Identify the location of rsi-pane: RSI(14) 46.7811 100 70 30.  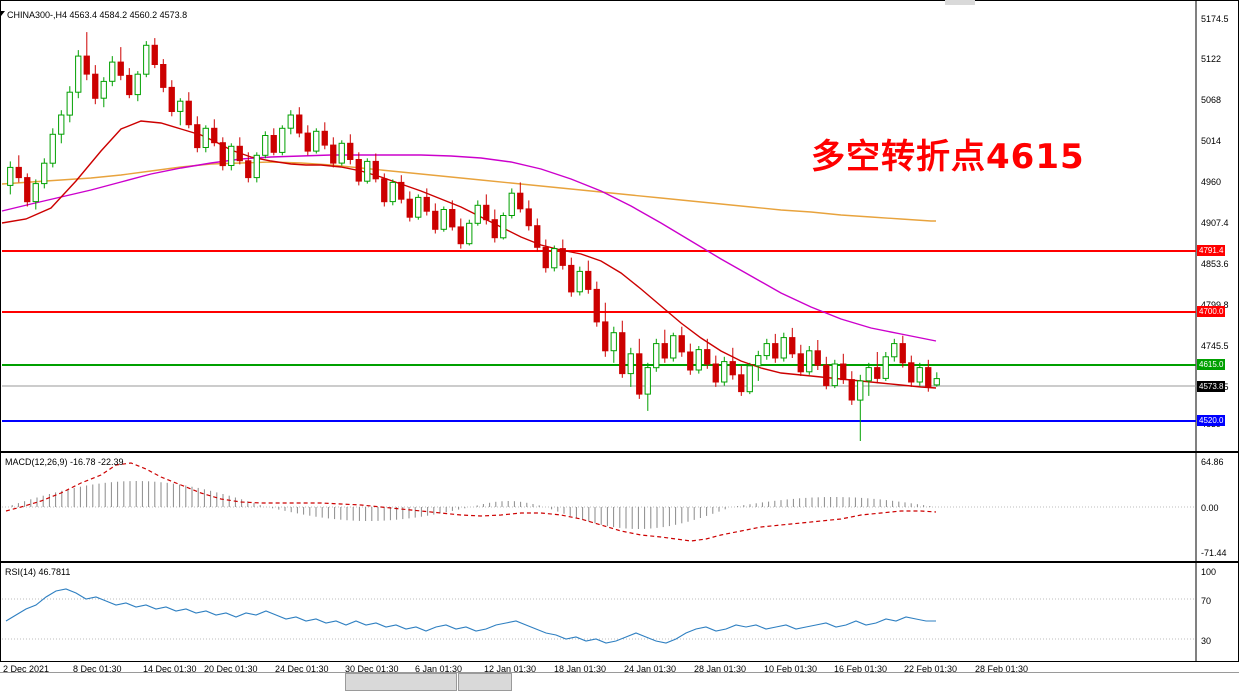
(619, 612).